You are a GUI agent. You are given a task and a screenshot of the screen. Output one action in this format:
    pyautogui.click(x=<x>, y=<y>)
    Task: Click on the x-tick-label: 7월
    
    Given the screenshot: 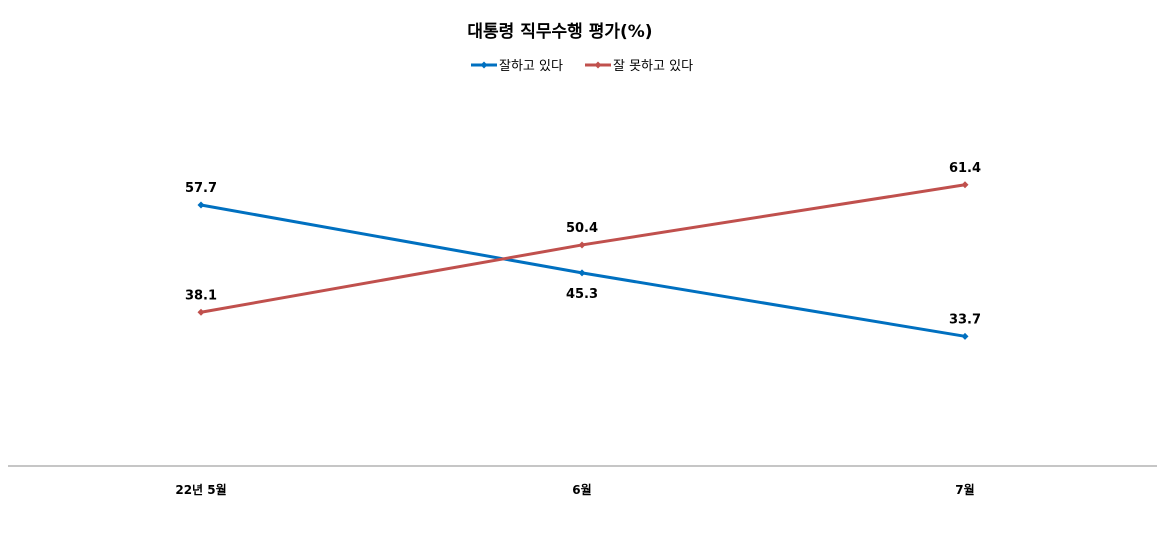 What is the action you would take?
    pyautogui.click(x=964, y=489)
    